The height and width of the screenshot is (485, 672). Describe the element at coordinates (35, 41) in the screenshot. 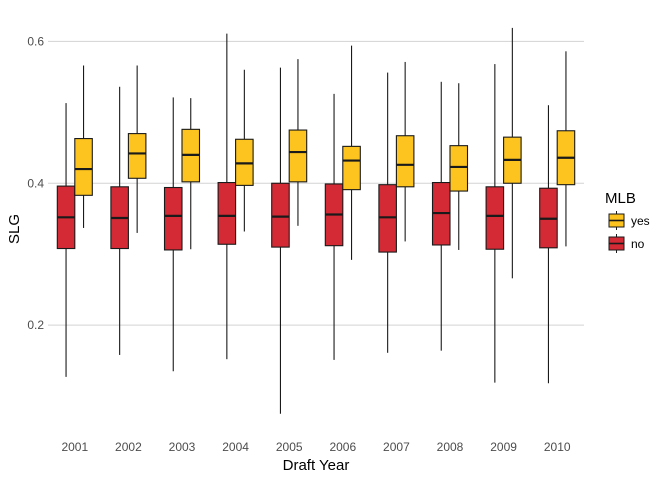

I see `y-tick-label: 0.6` at that location.